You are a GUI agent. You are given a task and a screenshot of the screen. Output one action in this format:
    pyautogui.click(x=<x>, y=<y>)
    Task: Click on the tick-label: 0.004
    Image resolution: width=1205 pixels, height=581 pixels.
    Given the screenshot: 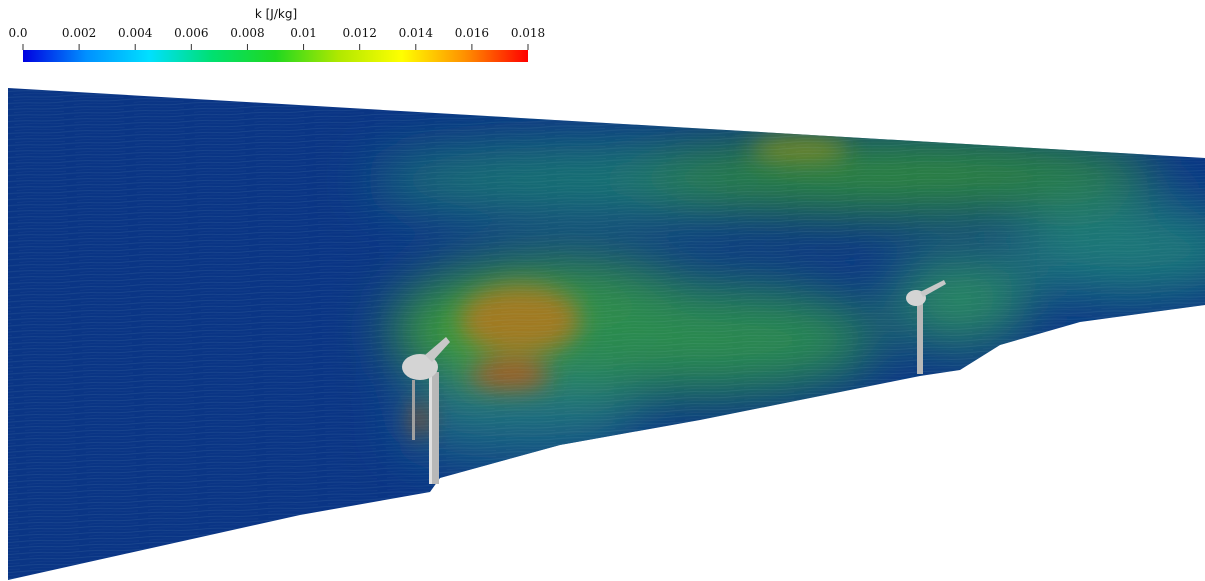 What is the action you would take?
    pyautogui.click(x=135, y=33)
    